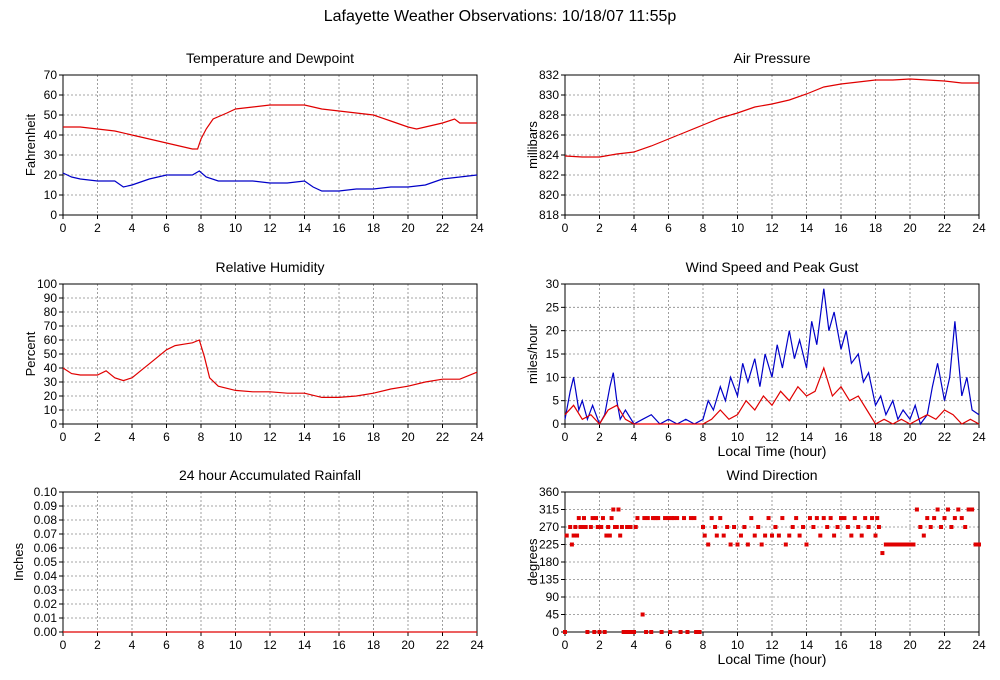  What do you see at coordinates (47, 284) in the screenshot?
I see `y-tick-label: 100` at bounding box center [47, 284].